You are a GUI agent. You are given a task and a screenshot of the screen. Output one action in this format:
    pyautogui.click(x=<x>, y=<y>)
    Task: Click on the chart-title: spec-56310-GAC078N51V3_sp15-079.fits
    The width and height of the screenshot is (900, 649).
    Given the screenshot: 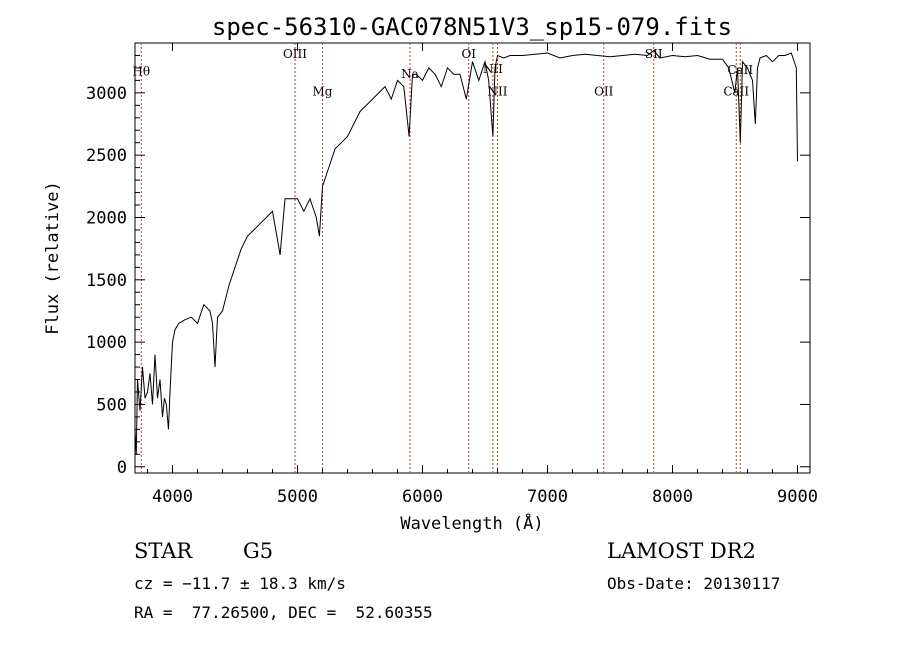 What is the action you would take?
    pyautogui.click(x=472, y=27)
    